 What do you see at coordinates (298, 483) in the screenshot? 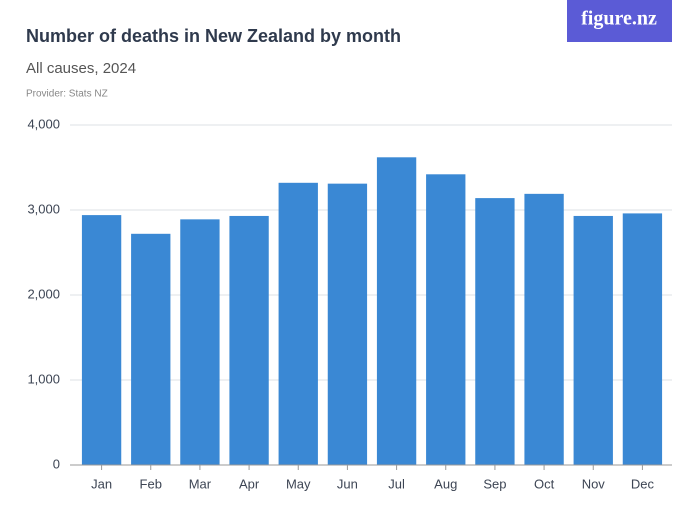
I see `x-tick-label: May` at bounding box center [298, 483].